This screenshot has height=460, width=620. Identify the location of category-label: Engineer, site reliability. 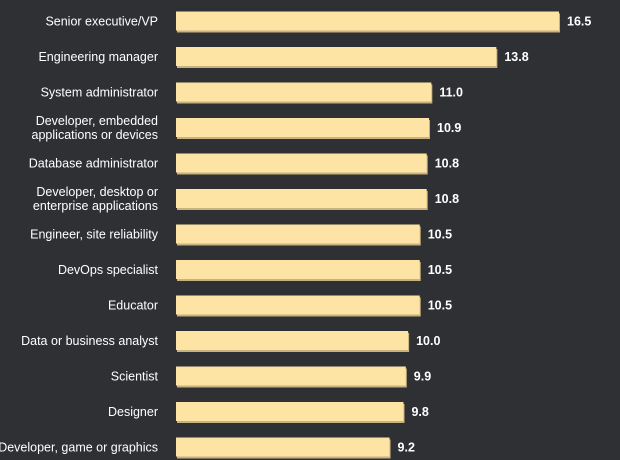
(94, 235).